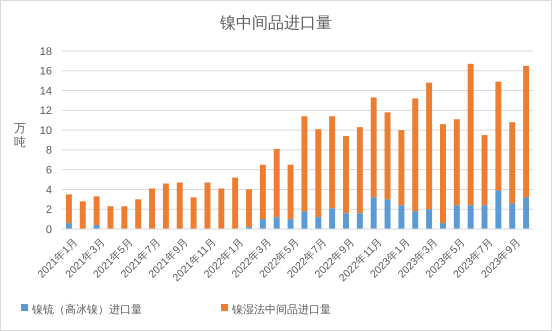 The image size is (552, 331). I want to click on y-axis-title: 万吨, so click(20, 135).